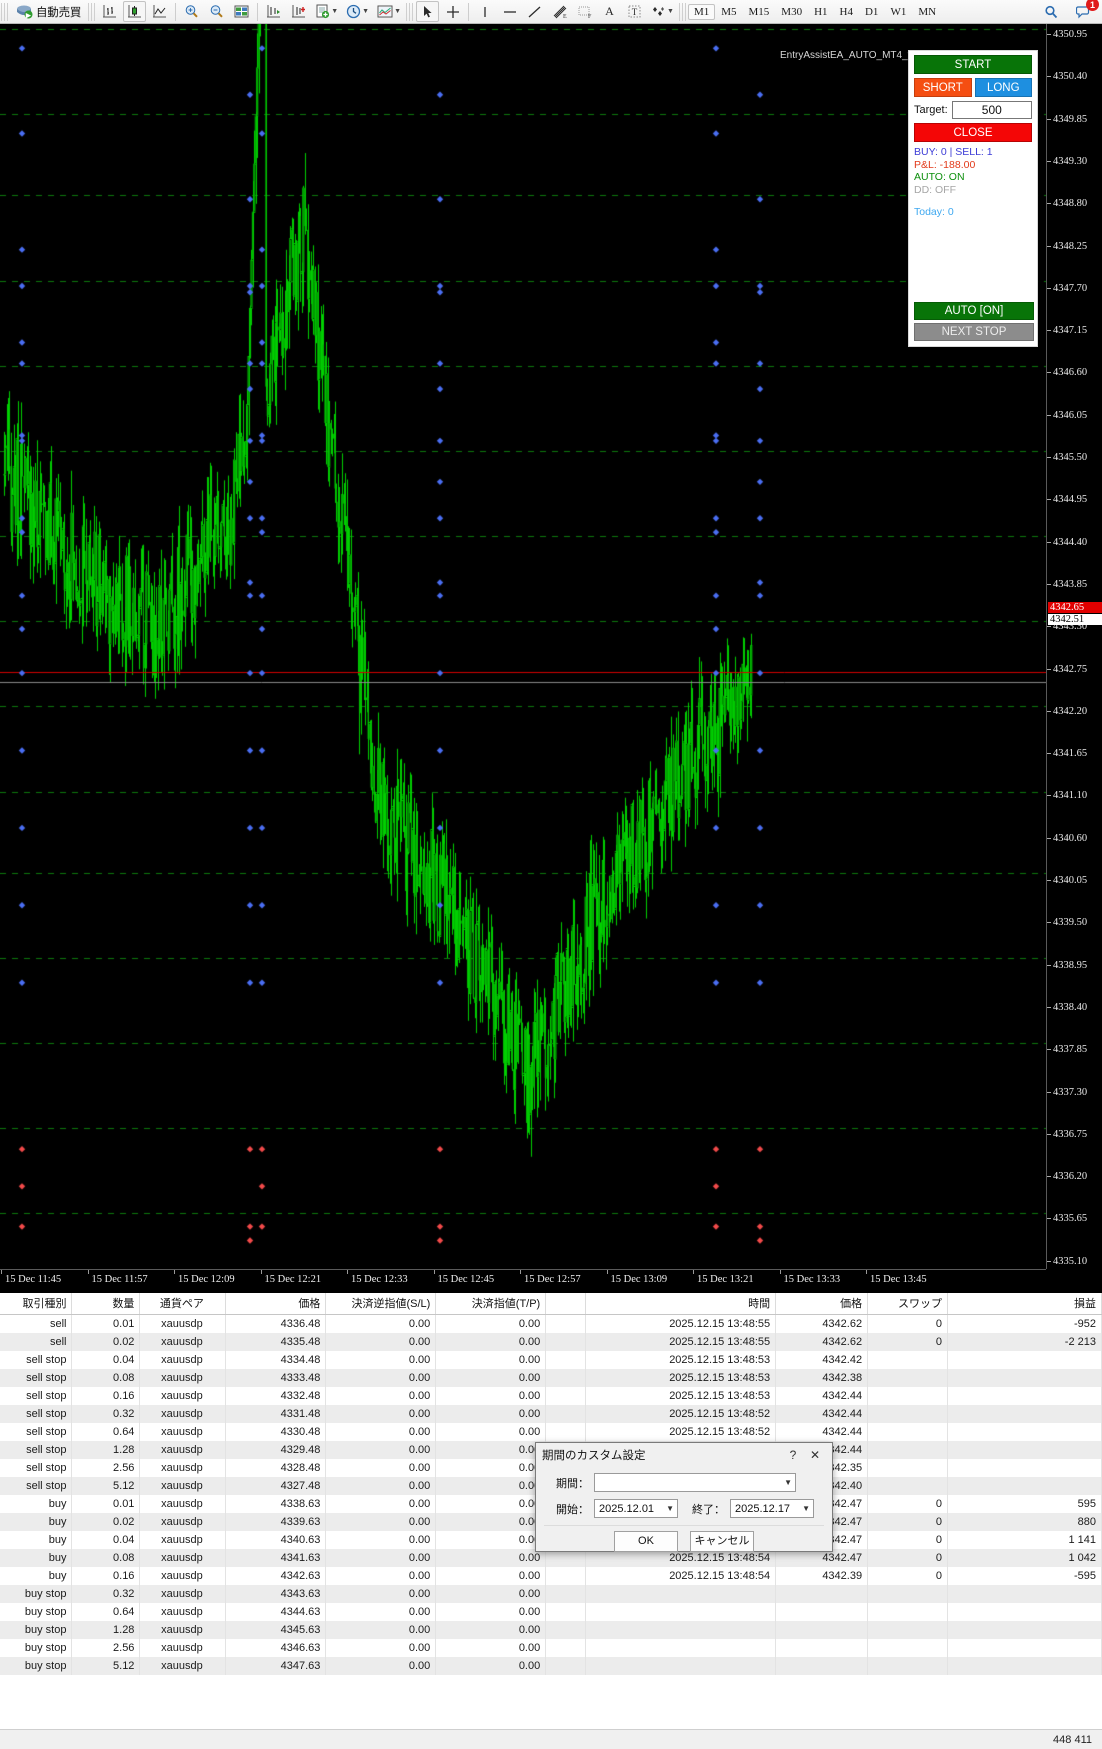  What do you see at coordinates (974, 332) in the screenshot?
I see `next-stop-button: NEXT STOP` at bounding box center [974, 332].